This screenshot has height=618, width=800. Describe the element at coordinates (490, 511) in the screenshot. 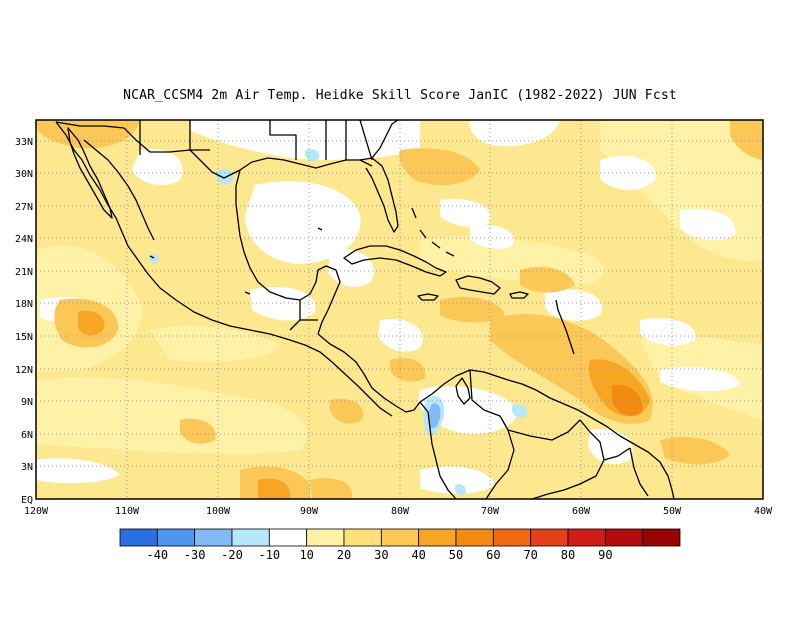

I see `lon-label: 70W` at that location.